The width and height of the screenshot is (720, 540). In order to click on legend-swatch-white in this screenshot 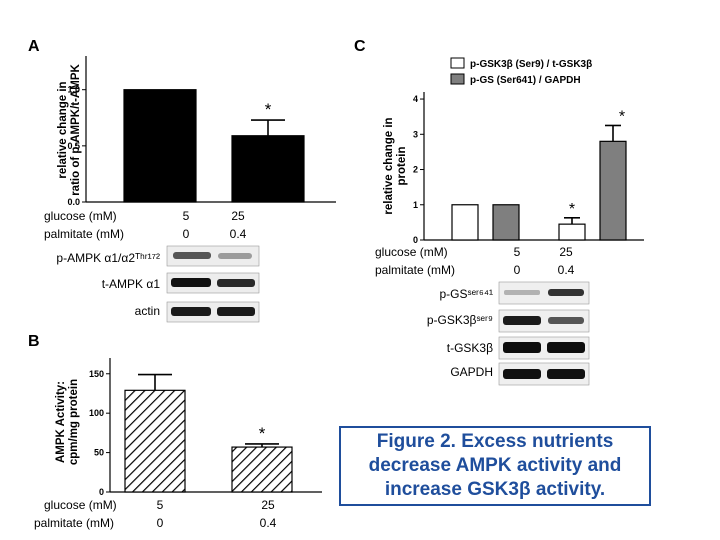, I will do `click(457, 63)`.